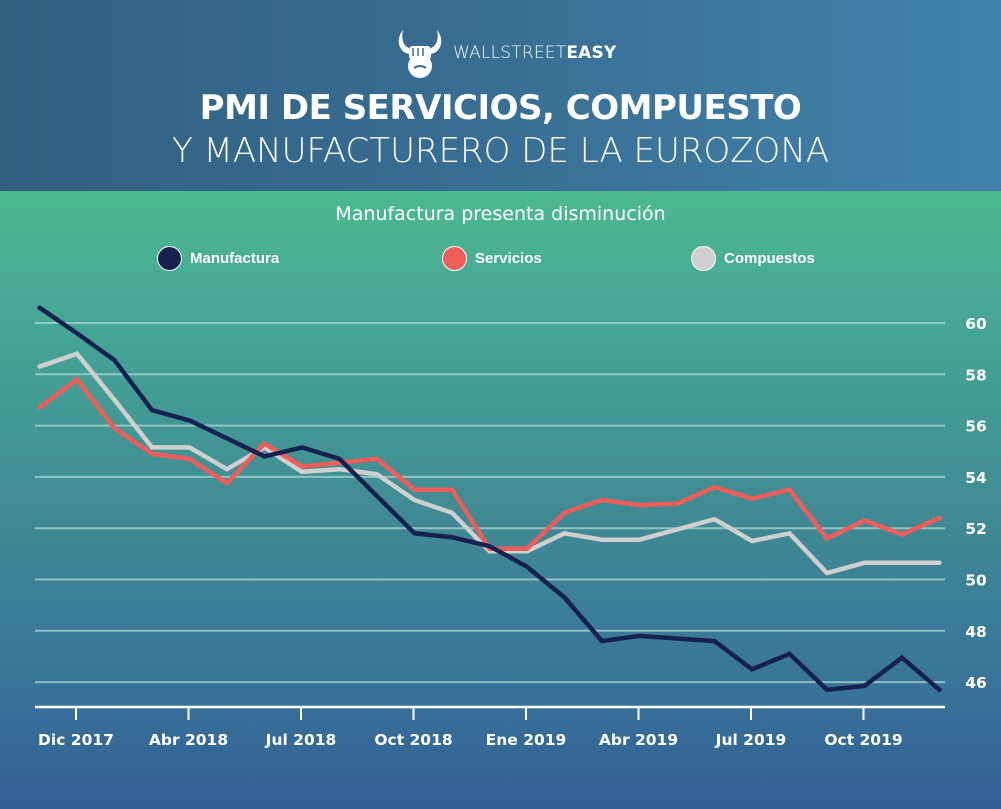 The height and width of the screenshot is (809, 1001). What do you see at coordinates (976, 427) in the screenshot?
I see `y-tick-label-56: 56` at bounding box center [976, 427].